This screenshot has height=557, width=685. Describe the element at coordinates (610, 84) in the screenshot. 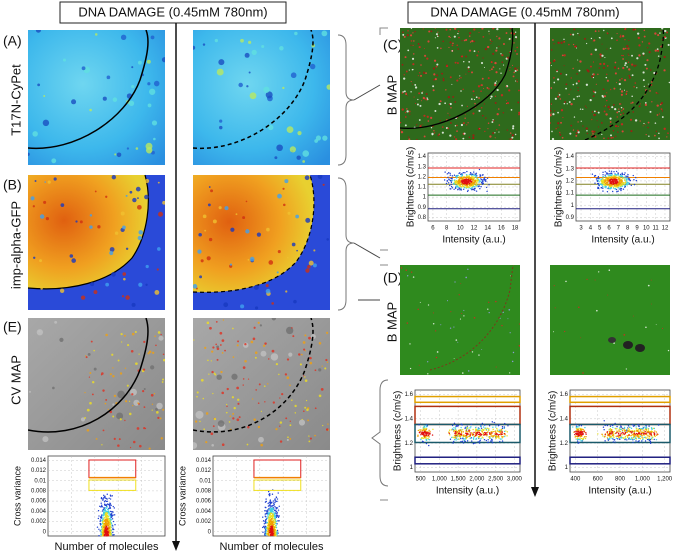

I see `micrograph` at that location.